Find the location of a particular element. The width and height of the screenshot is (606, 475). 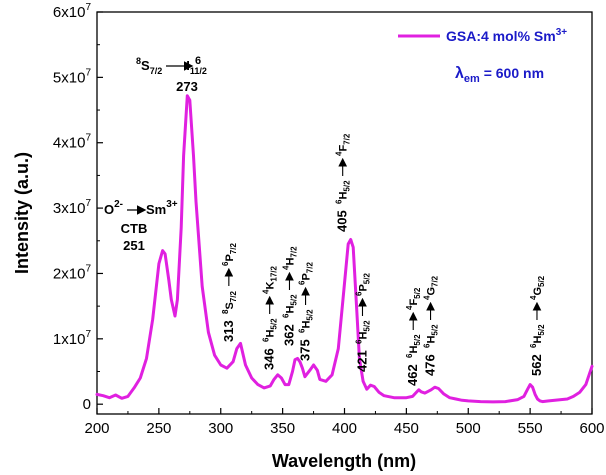

y-tick-label: 5x10⁷ is located at coordinates (72, 76).